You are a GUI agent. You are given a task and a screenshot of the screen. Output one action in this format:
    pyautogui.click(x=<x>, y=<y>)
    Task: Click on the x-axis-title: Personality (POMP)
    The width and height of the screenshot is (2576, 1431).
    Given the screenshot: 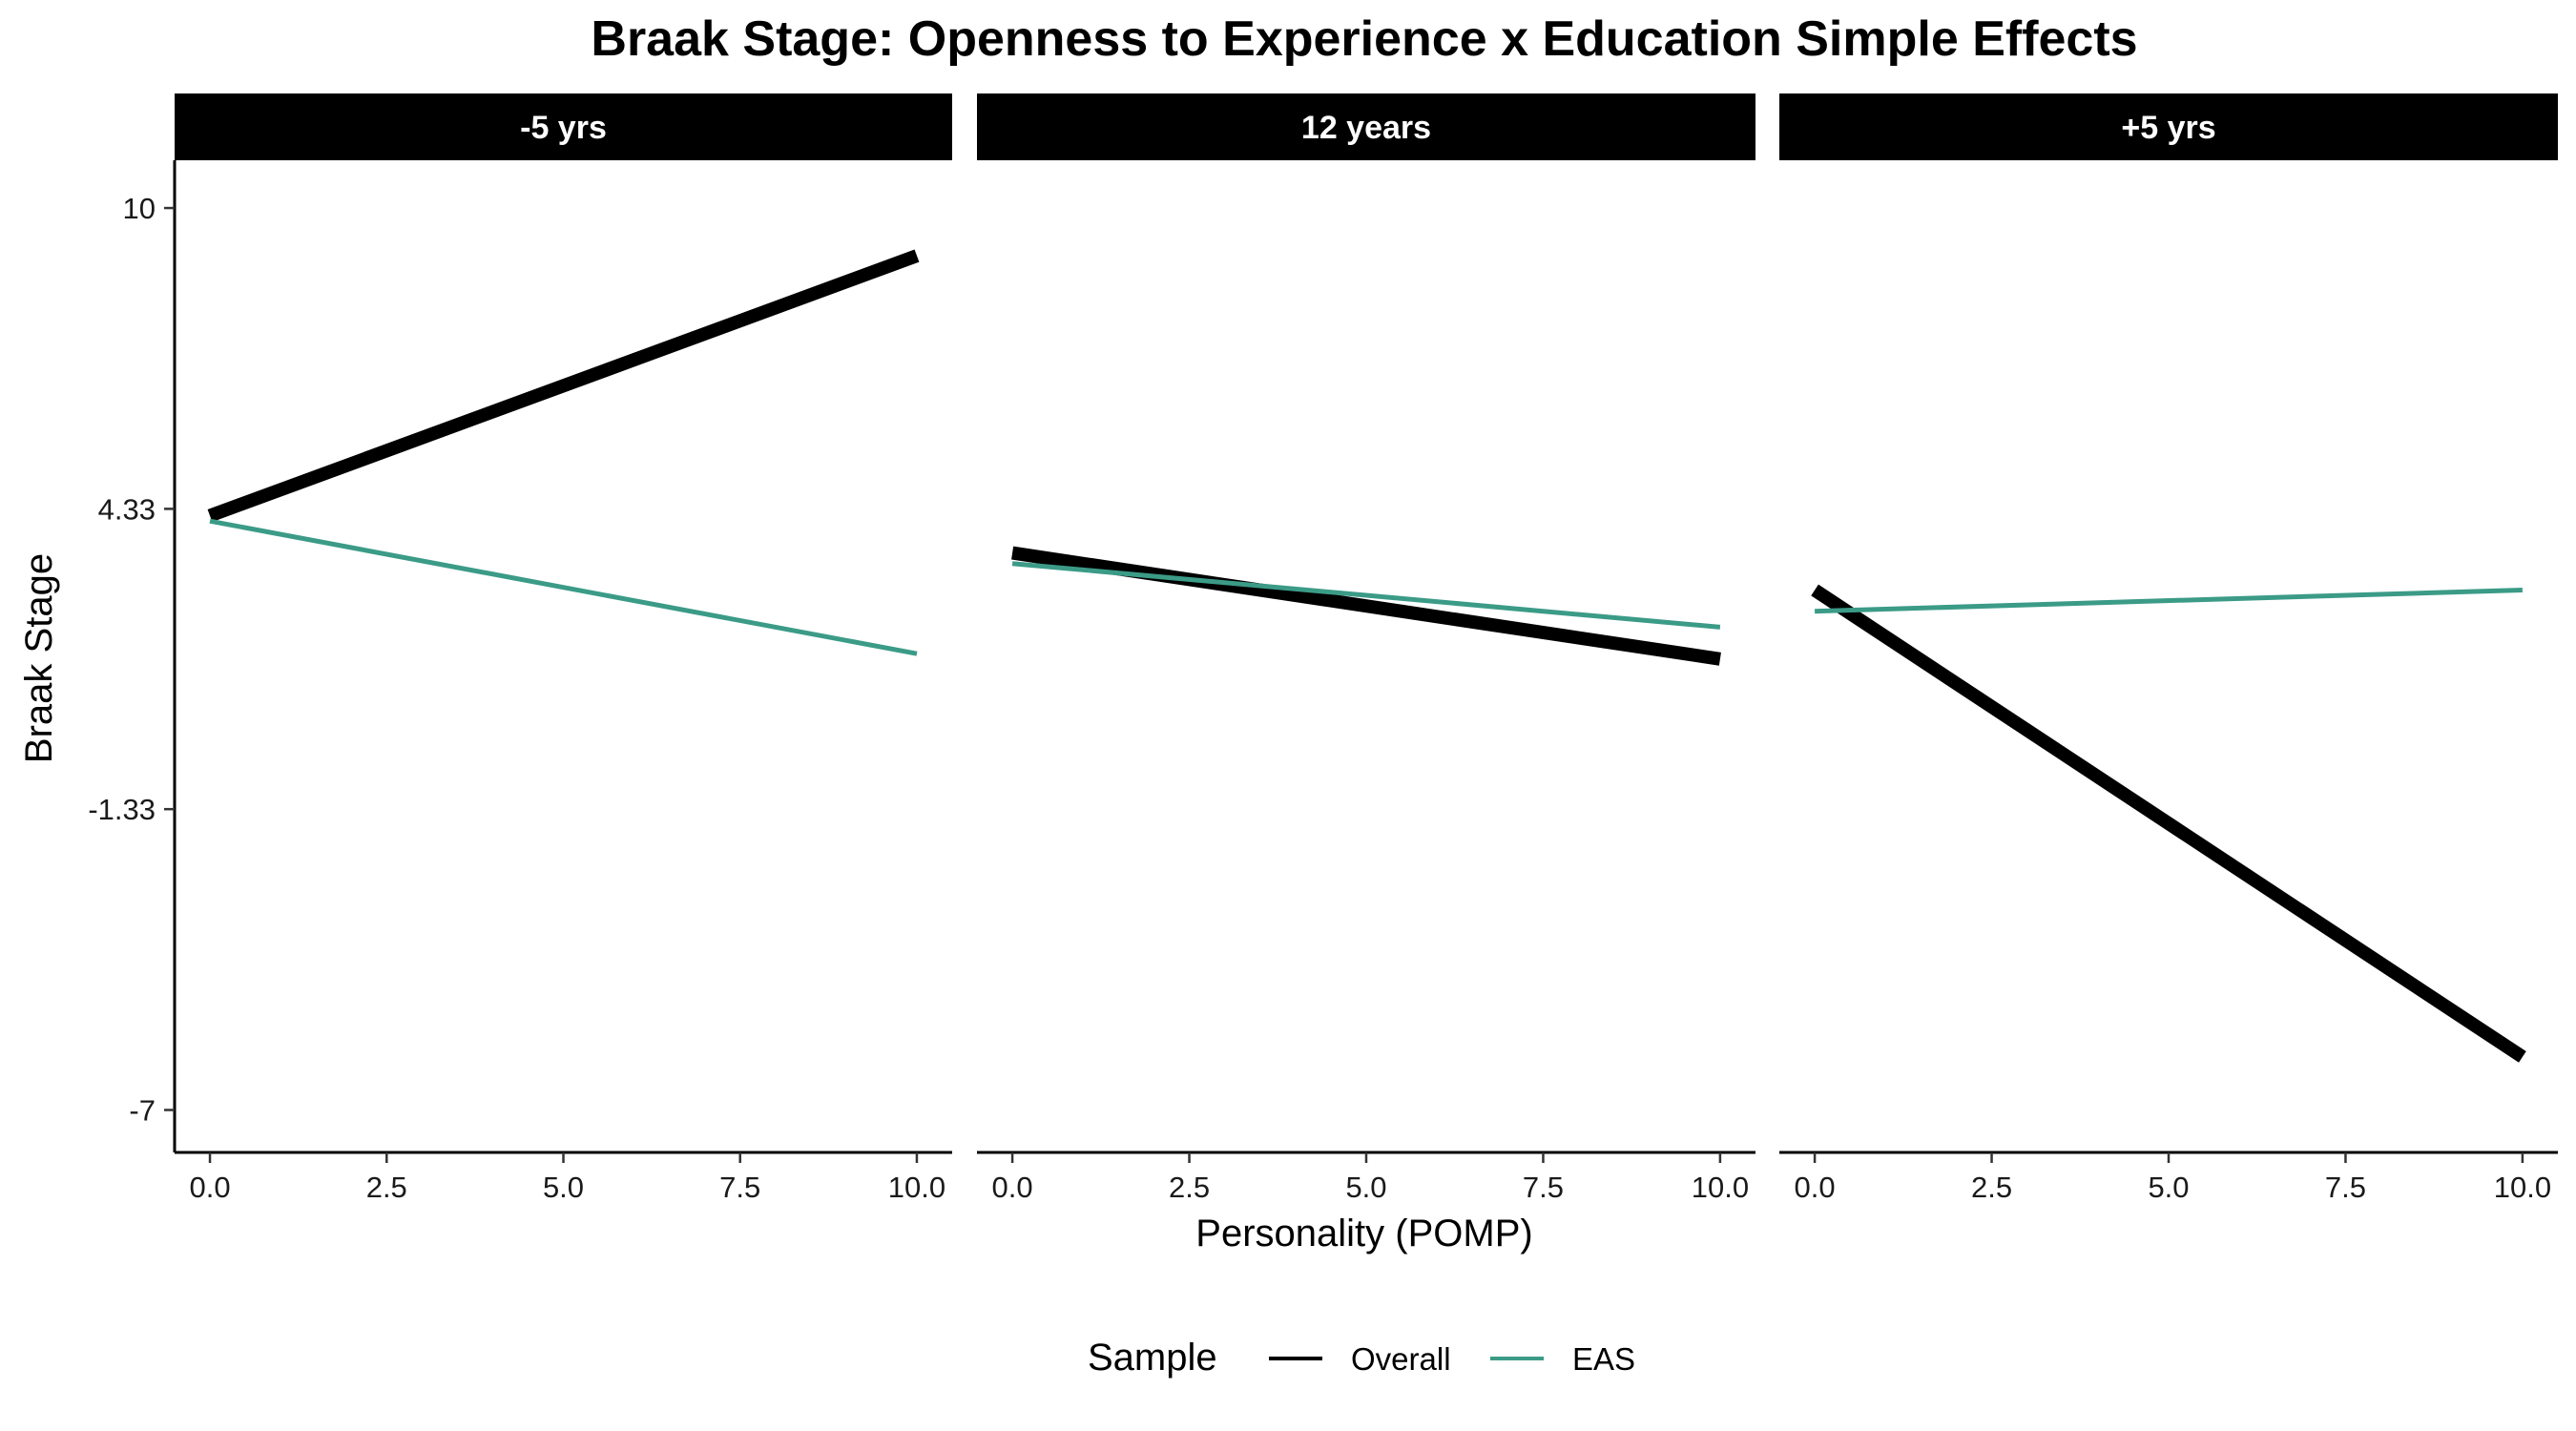 What is the action you would take?
    pyautogui.click(x=1363, y=1234)
    